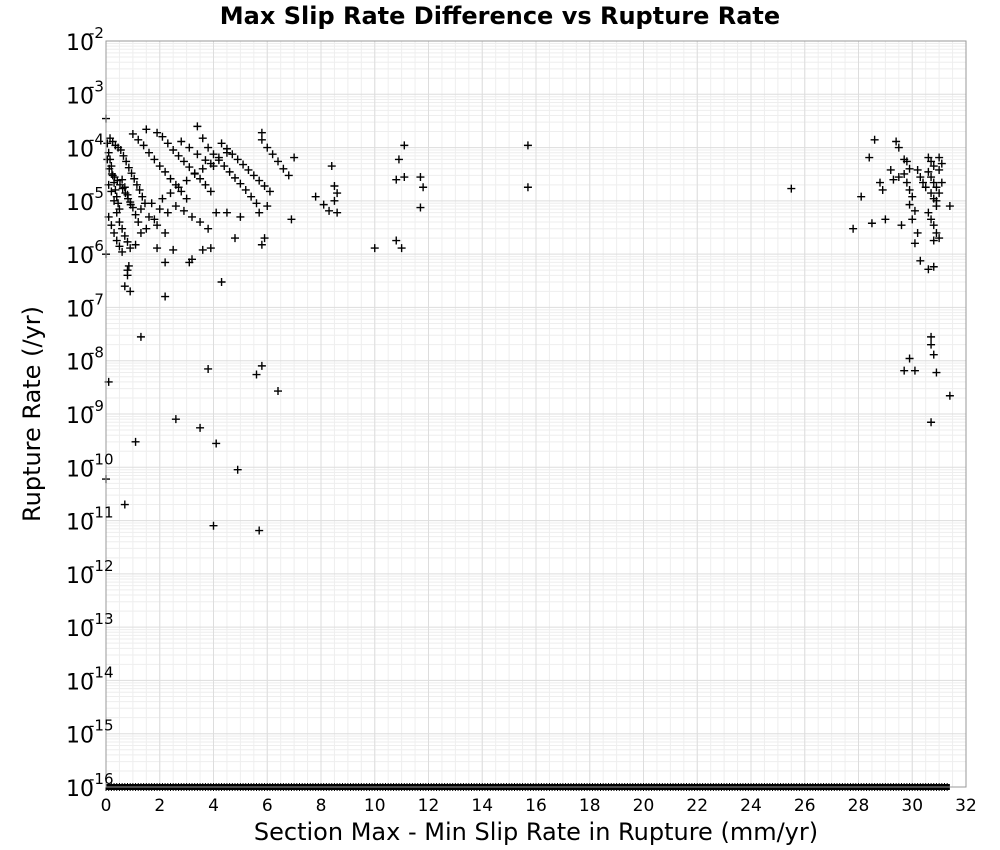 The width and height of the screenshot is (1000, 850). What do you see at coordinates (96, 33) in the screenshot?
I see `y-tick-exponent: -2` at bounding box center [96, 33].